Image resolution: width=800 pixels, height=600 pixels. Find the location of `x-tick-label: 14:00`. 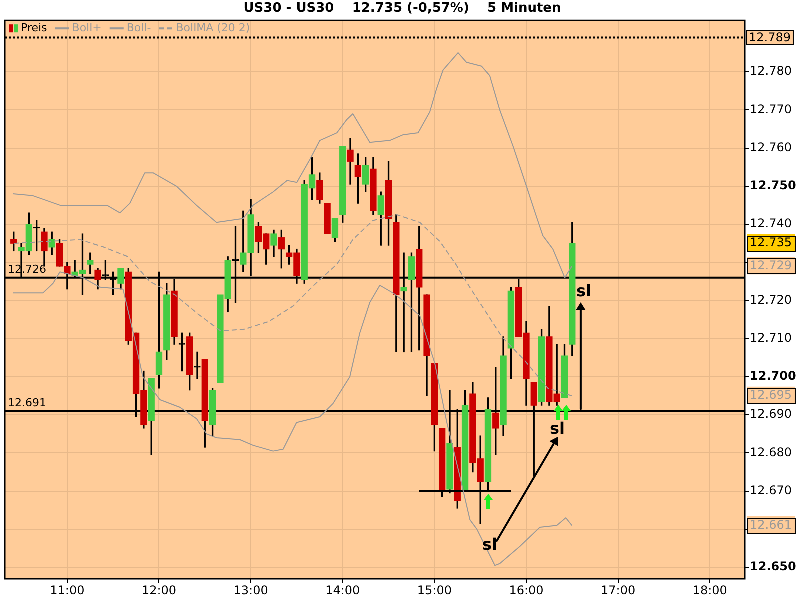

x-tick-label: 14:00 is located at coordinates (343, 590).